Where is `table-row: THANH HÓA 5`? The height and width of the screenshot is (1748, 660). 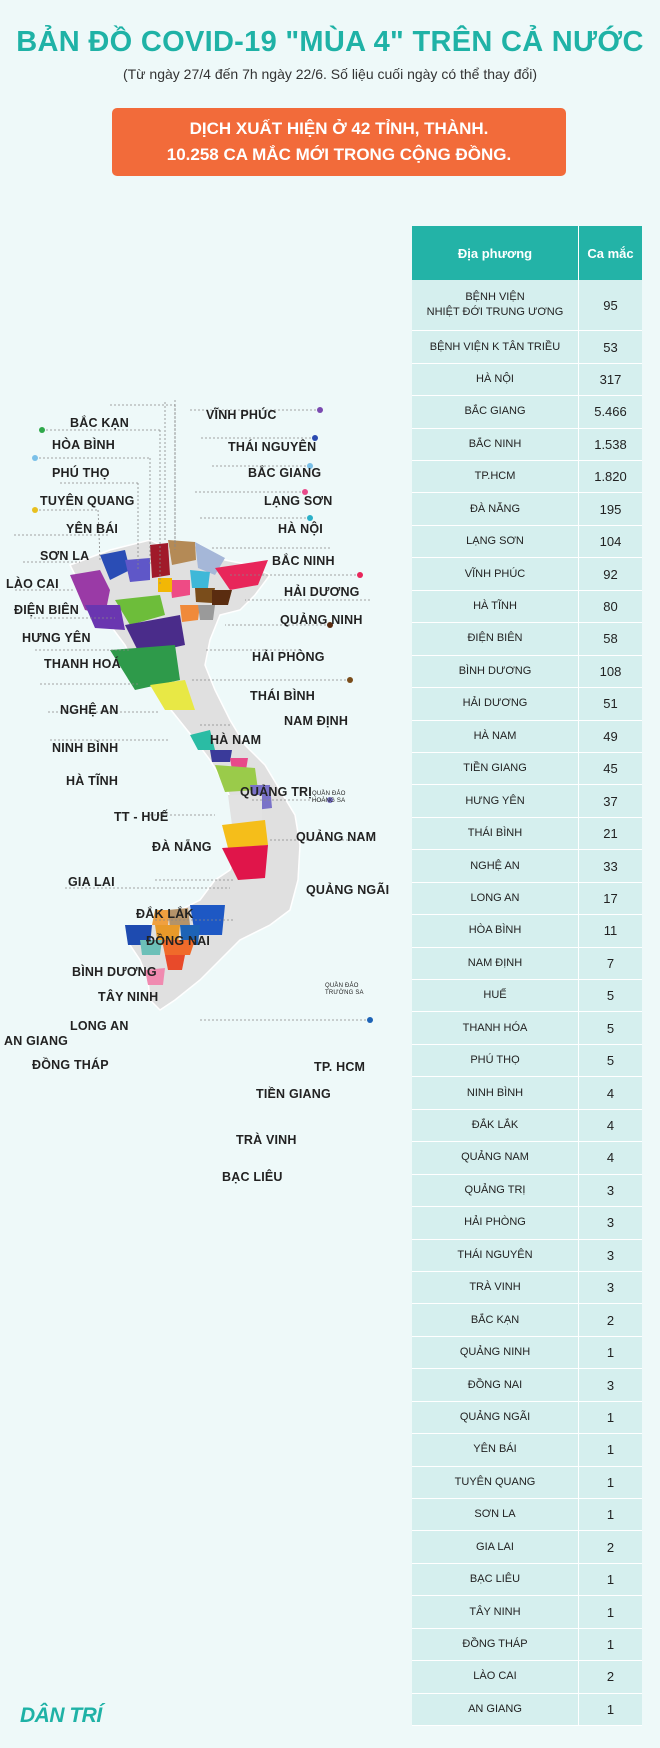
table-row: THANH HÓA 5 is located at coordinates (527, 1028).